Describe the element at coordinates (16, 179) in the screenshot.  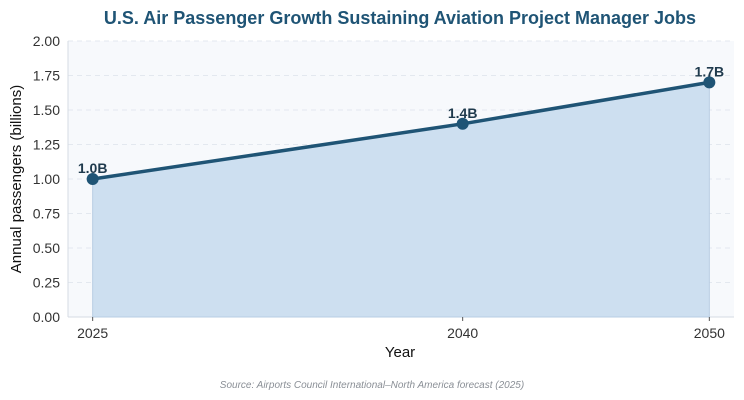
I see `y-axis-label: Annual passengers (billions)` at that location.